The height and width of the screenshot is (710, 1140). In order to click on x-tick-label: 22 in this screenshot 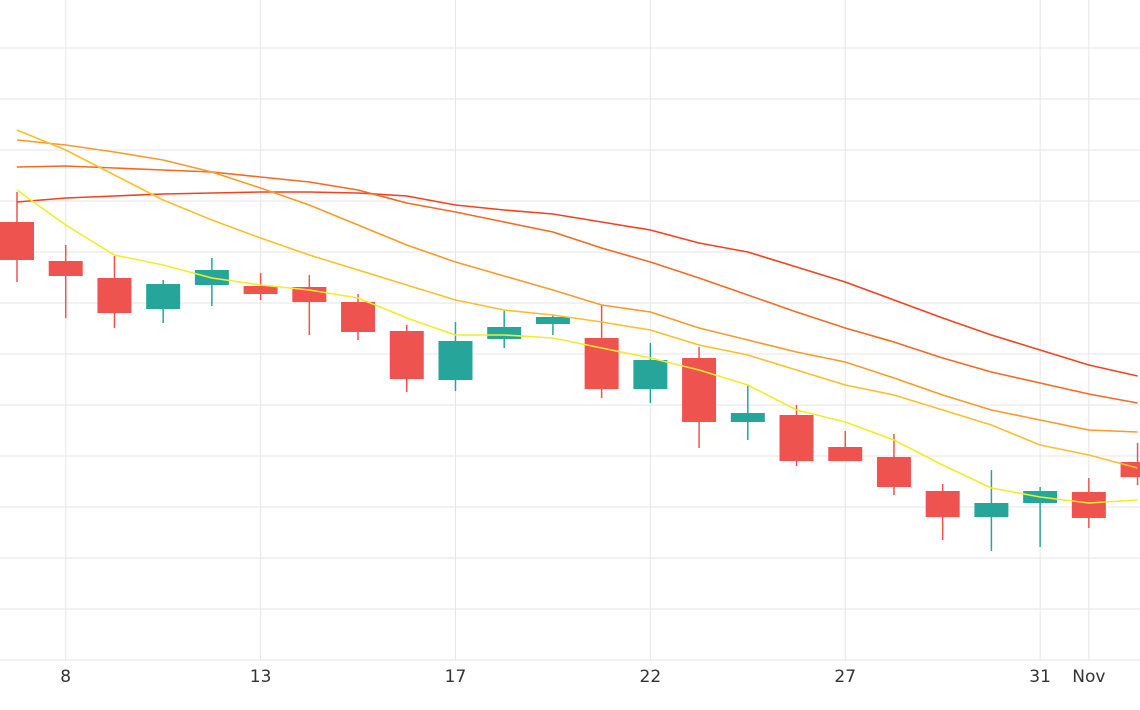, I will do `click(651, 677)`.